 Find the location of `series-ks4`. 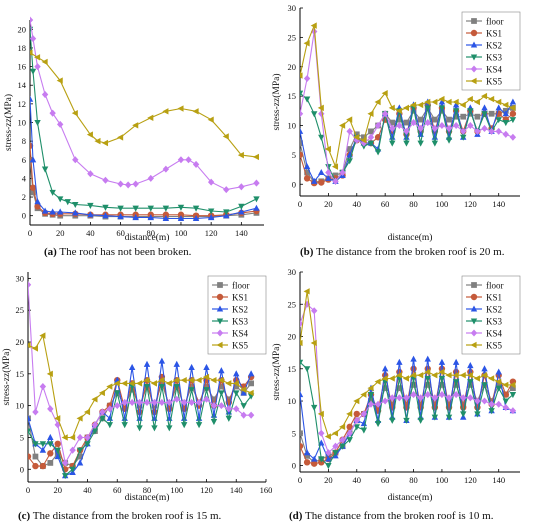

series-ks4 is located at coordinates (145, 105).